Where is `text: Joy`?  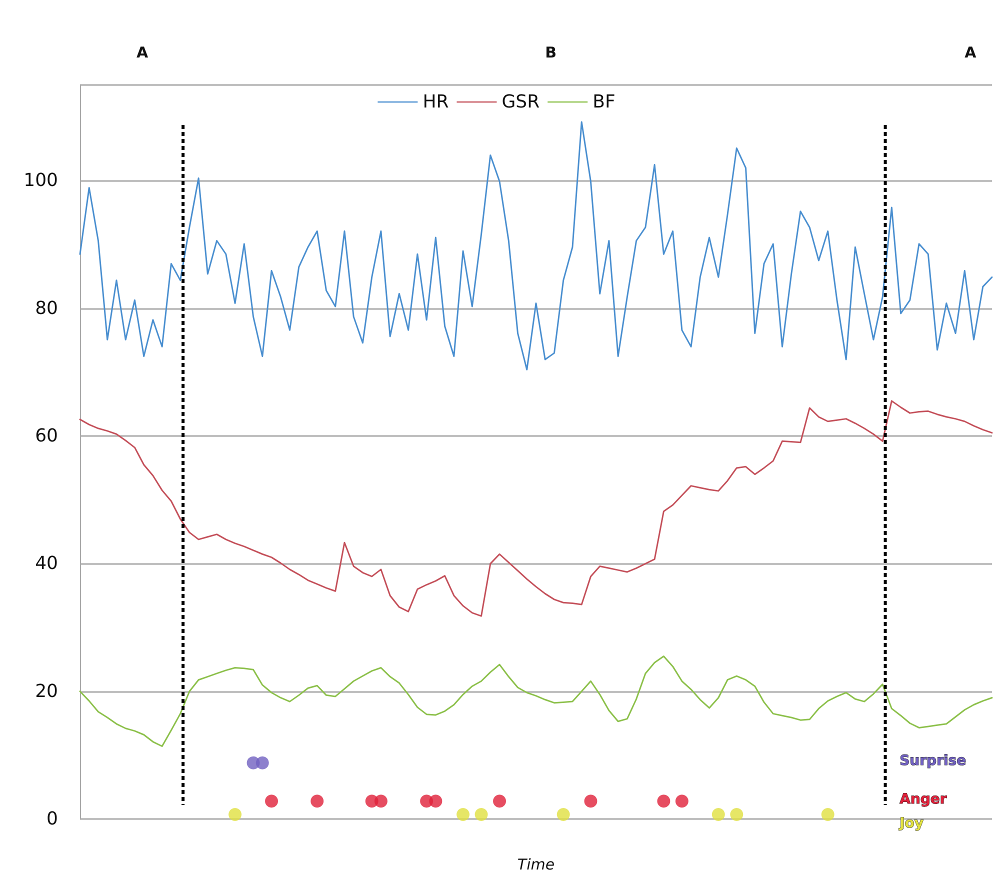 text: Joy is located at coordinates (911, 823).